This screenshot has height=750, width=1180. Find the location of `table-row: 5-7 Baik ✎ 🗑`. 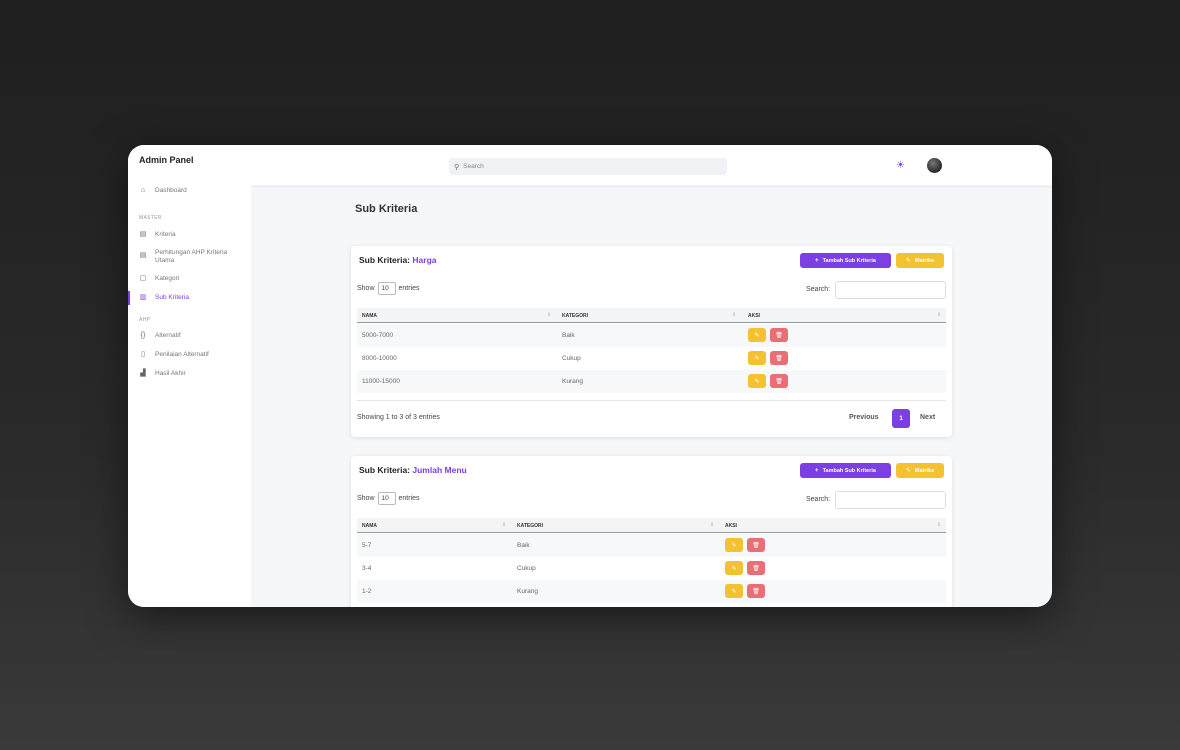

table-row: 5-7 Baik ✎ 🗑 is located at coordinates (651, 545).